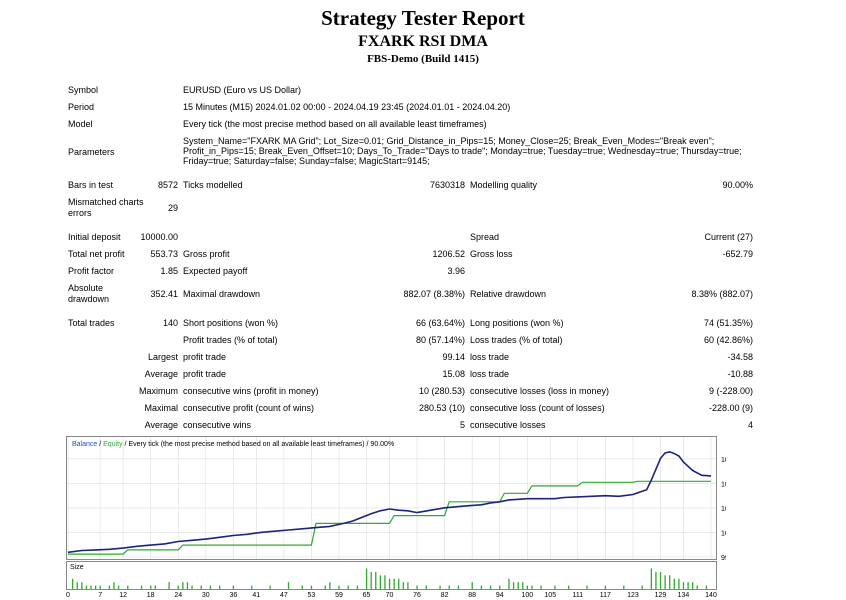  I want to click on ltrades-value: 60 (42.86%), so click(728, 340).